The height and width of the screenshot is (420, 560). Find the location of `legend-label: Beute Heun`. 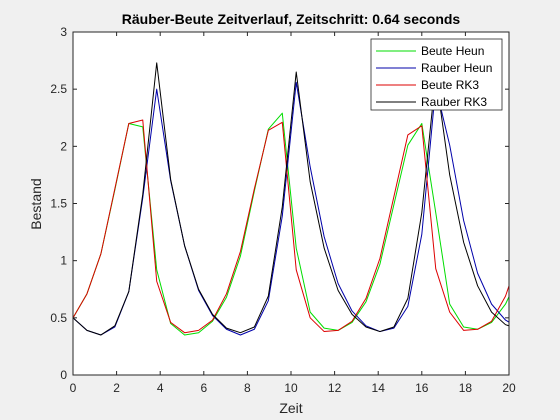

legend-label: Beute Heun is located at coordinates (452, 51).